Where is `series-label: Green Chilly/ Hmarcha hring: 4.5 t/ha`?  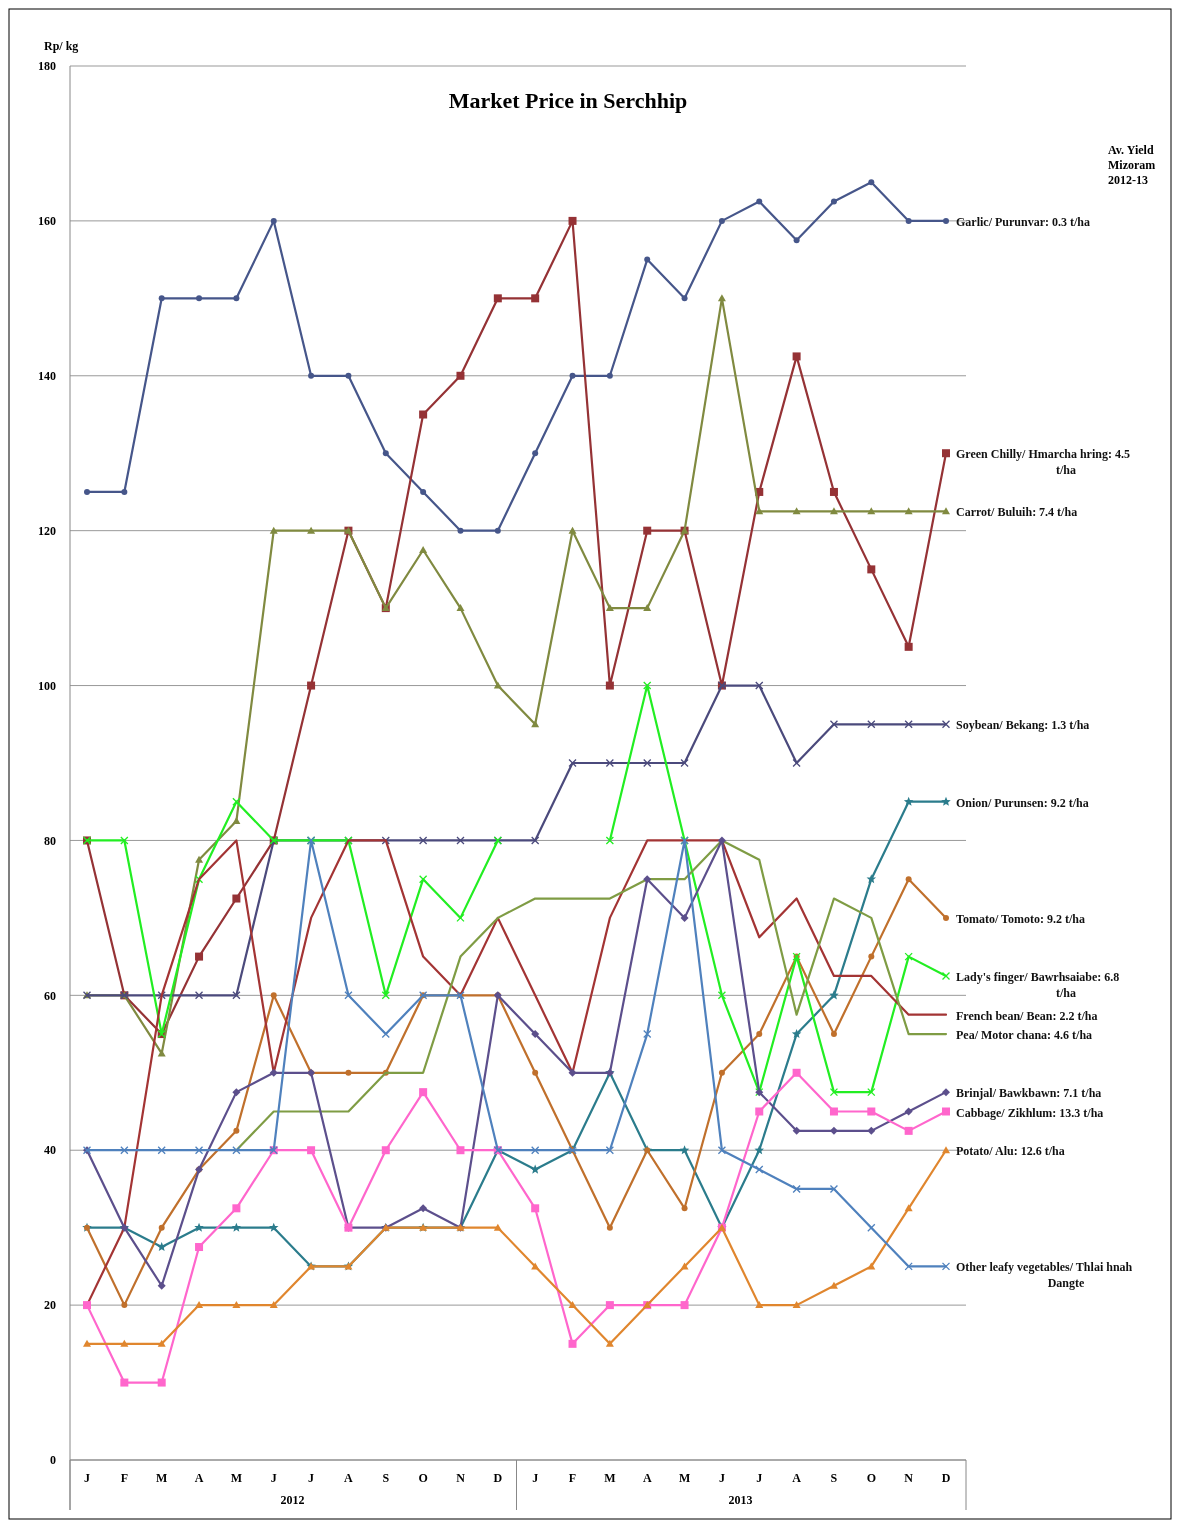 series-label: Green Chilly/ Hmarcha hring: 4.5 t/ha is located at coordinates (1043, 462).